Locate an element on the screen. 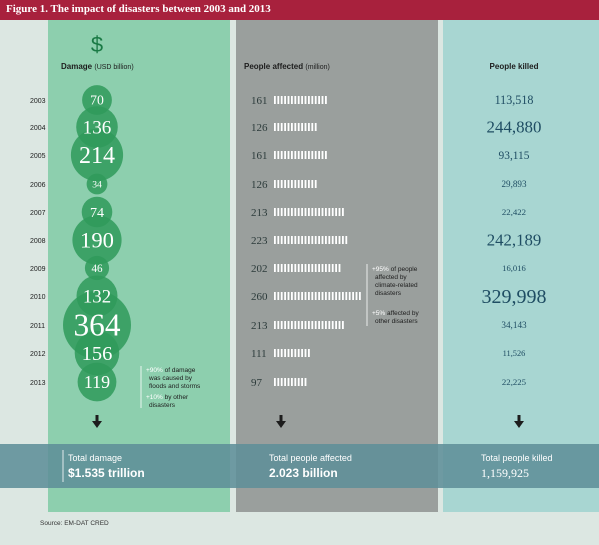 This screenshot has height=545, width=599. total-damage-value: $1.535 trillion is located at coordinates (106, 473).